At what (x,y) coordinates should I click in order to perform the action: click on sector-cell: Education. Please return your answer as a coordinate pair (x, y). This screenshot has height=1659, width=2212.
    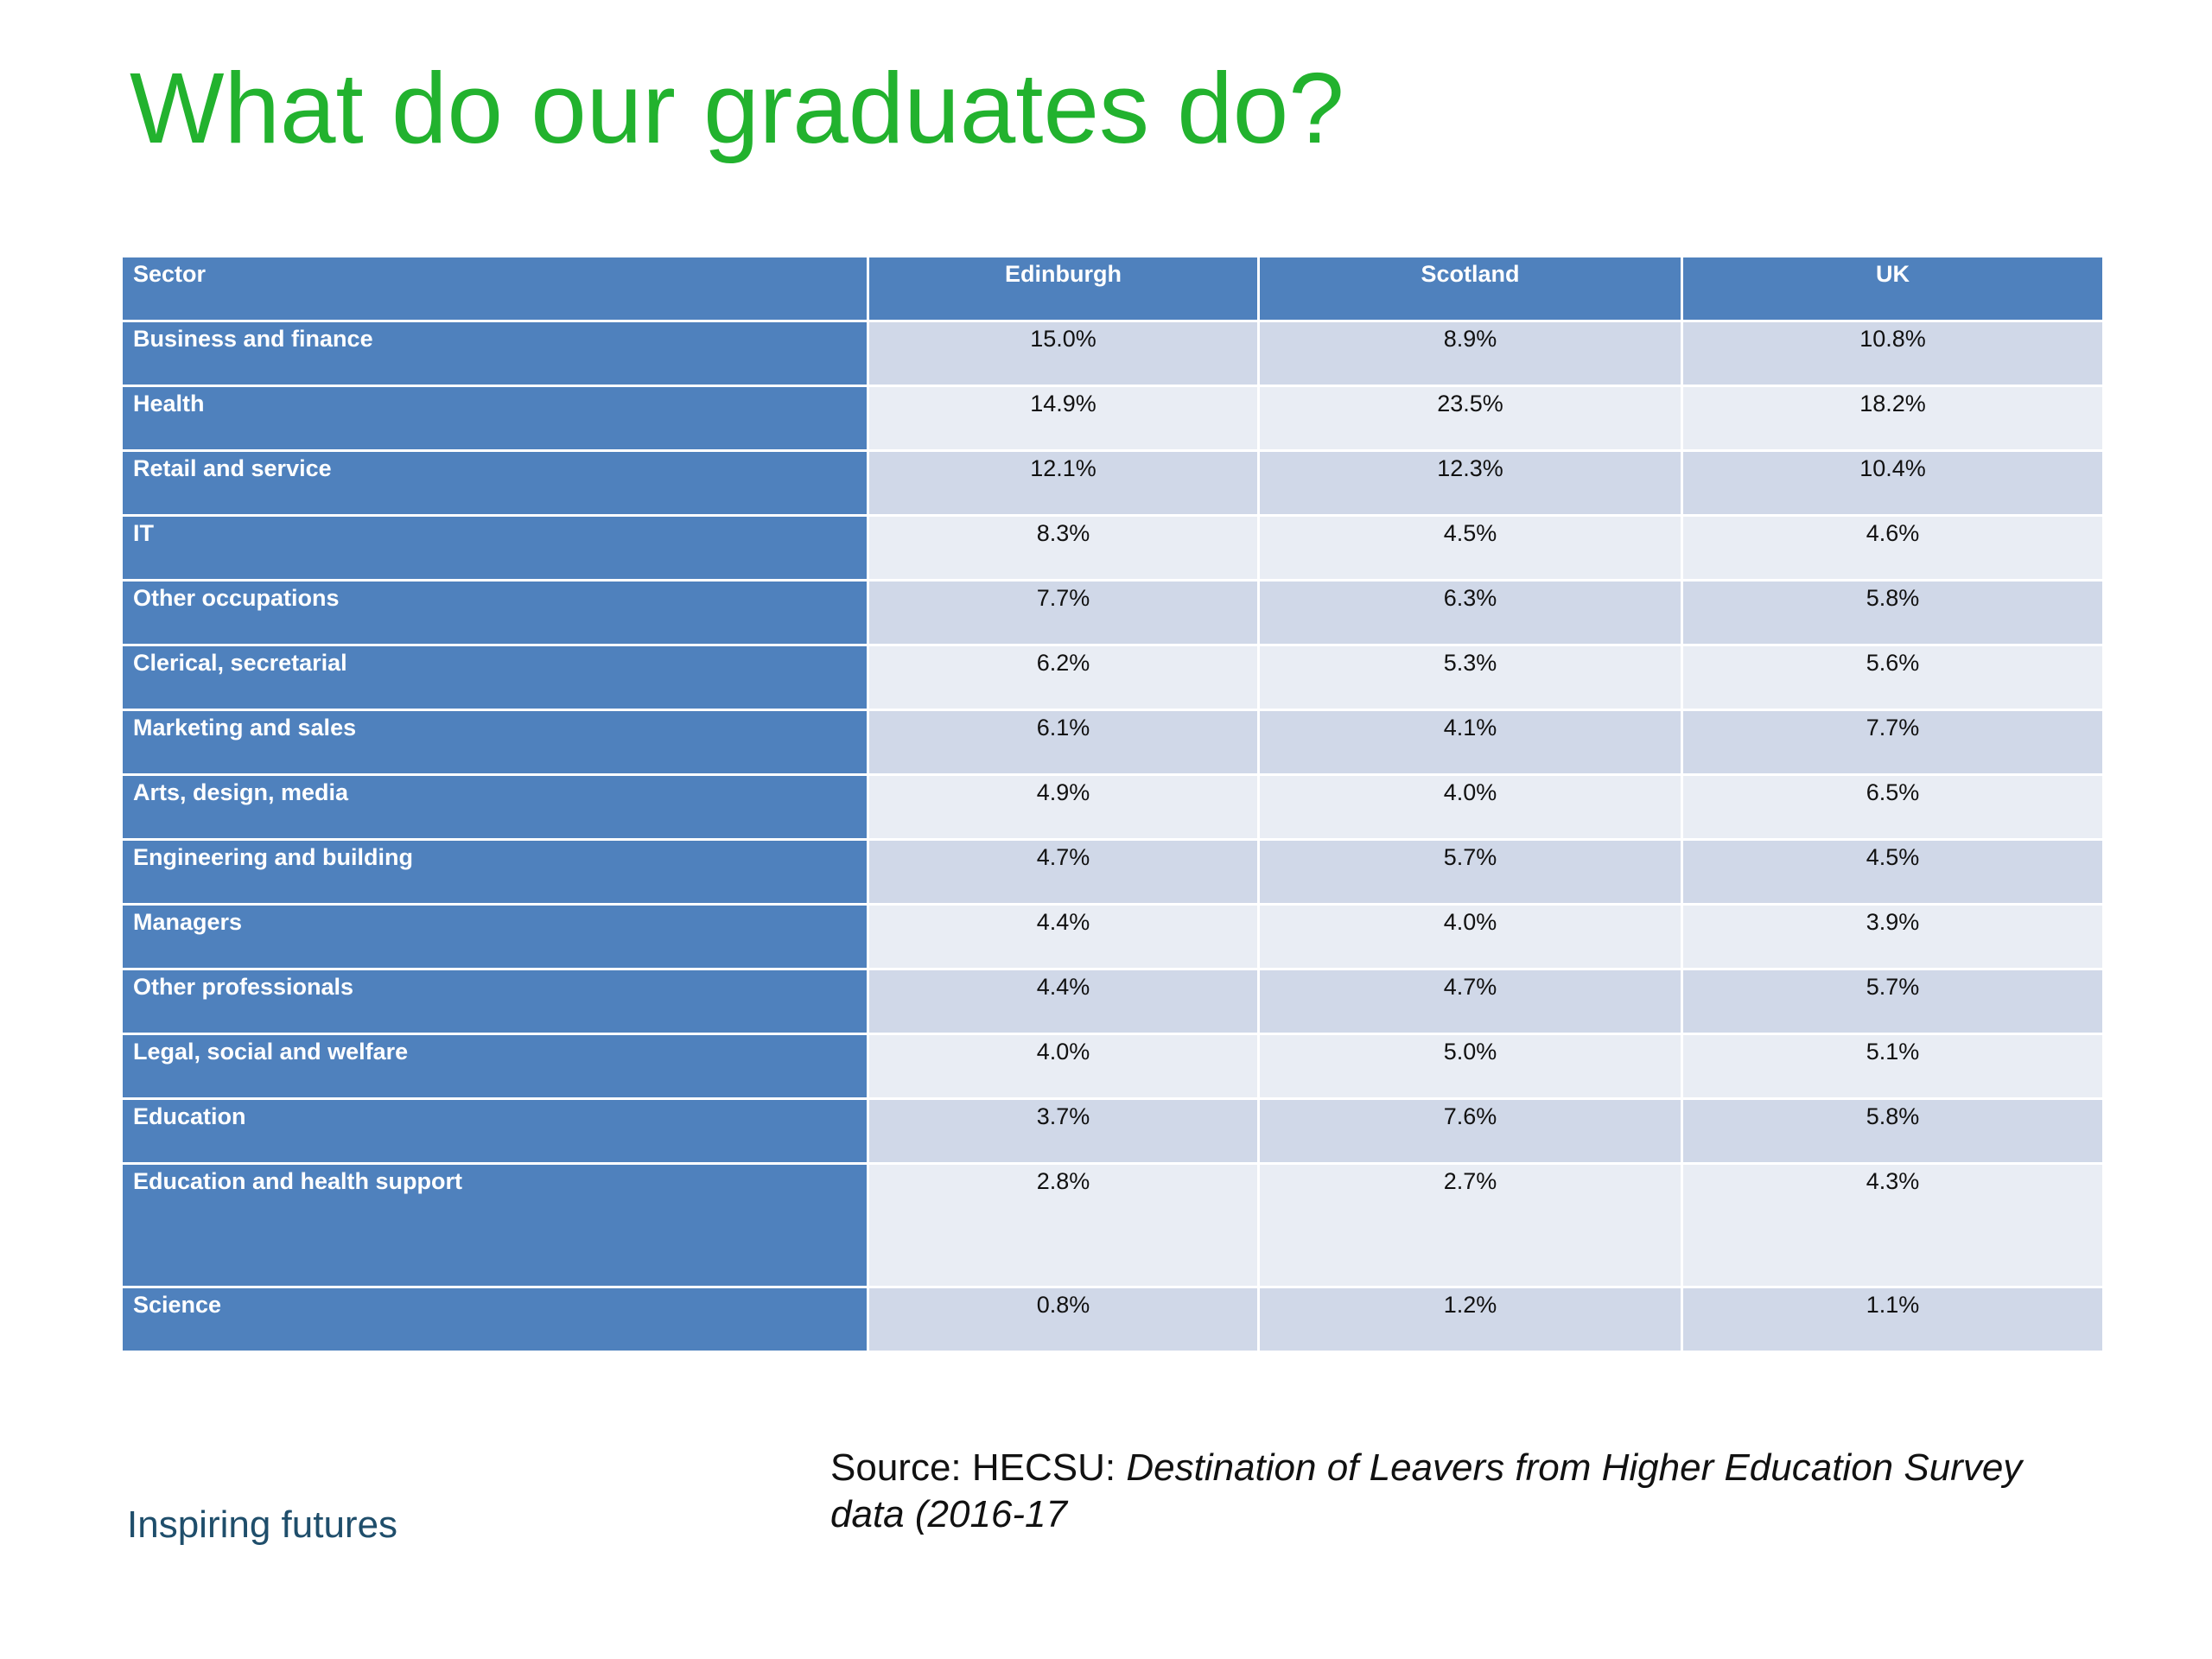
    Looking at the image, I should click on (494, 1131).